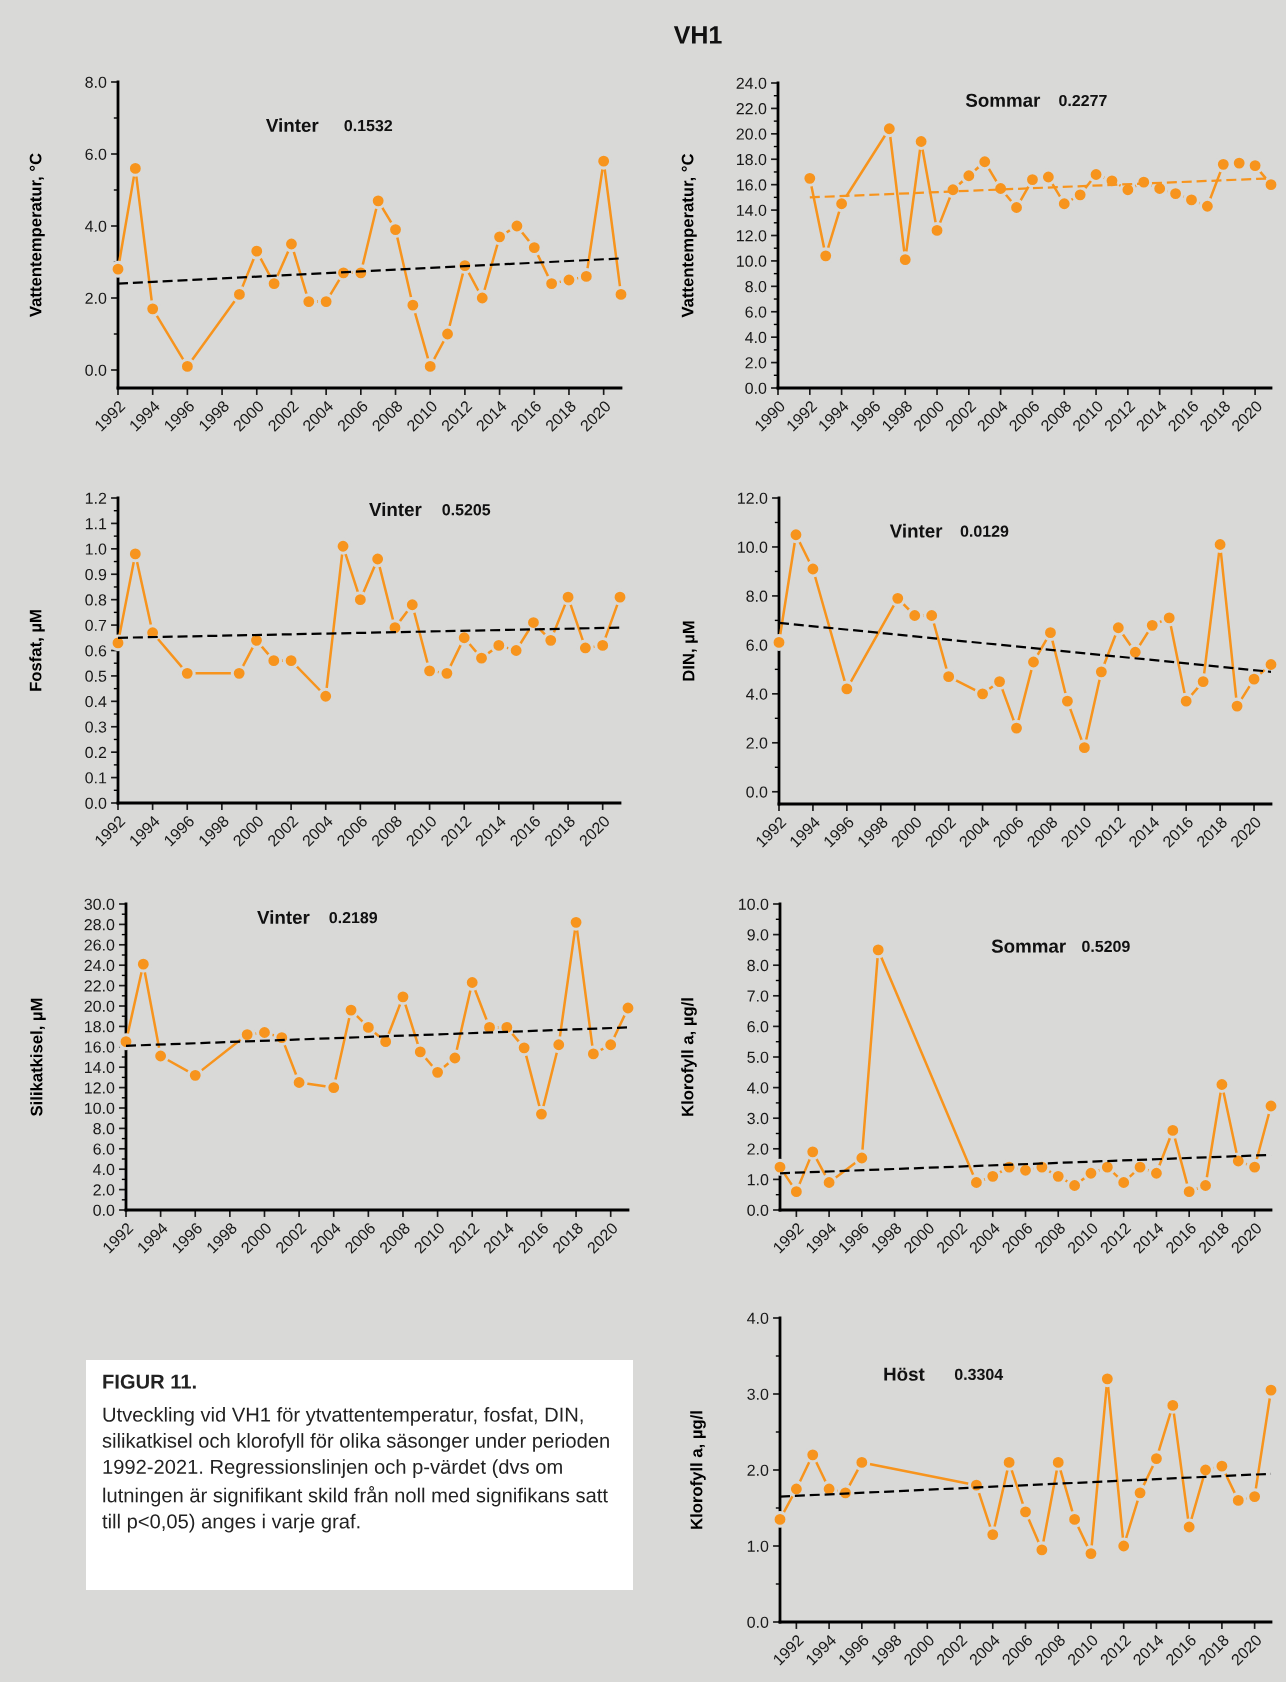 The image size is (1286, 1682). What do you see at coordinates (37, 650) in the screenshot?
I see `y-axis-title: Fosfat, µM` at bounding box center [37, 650].